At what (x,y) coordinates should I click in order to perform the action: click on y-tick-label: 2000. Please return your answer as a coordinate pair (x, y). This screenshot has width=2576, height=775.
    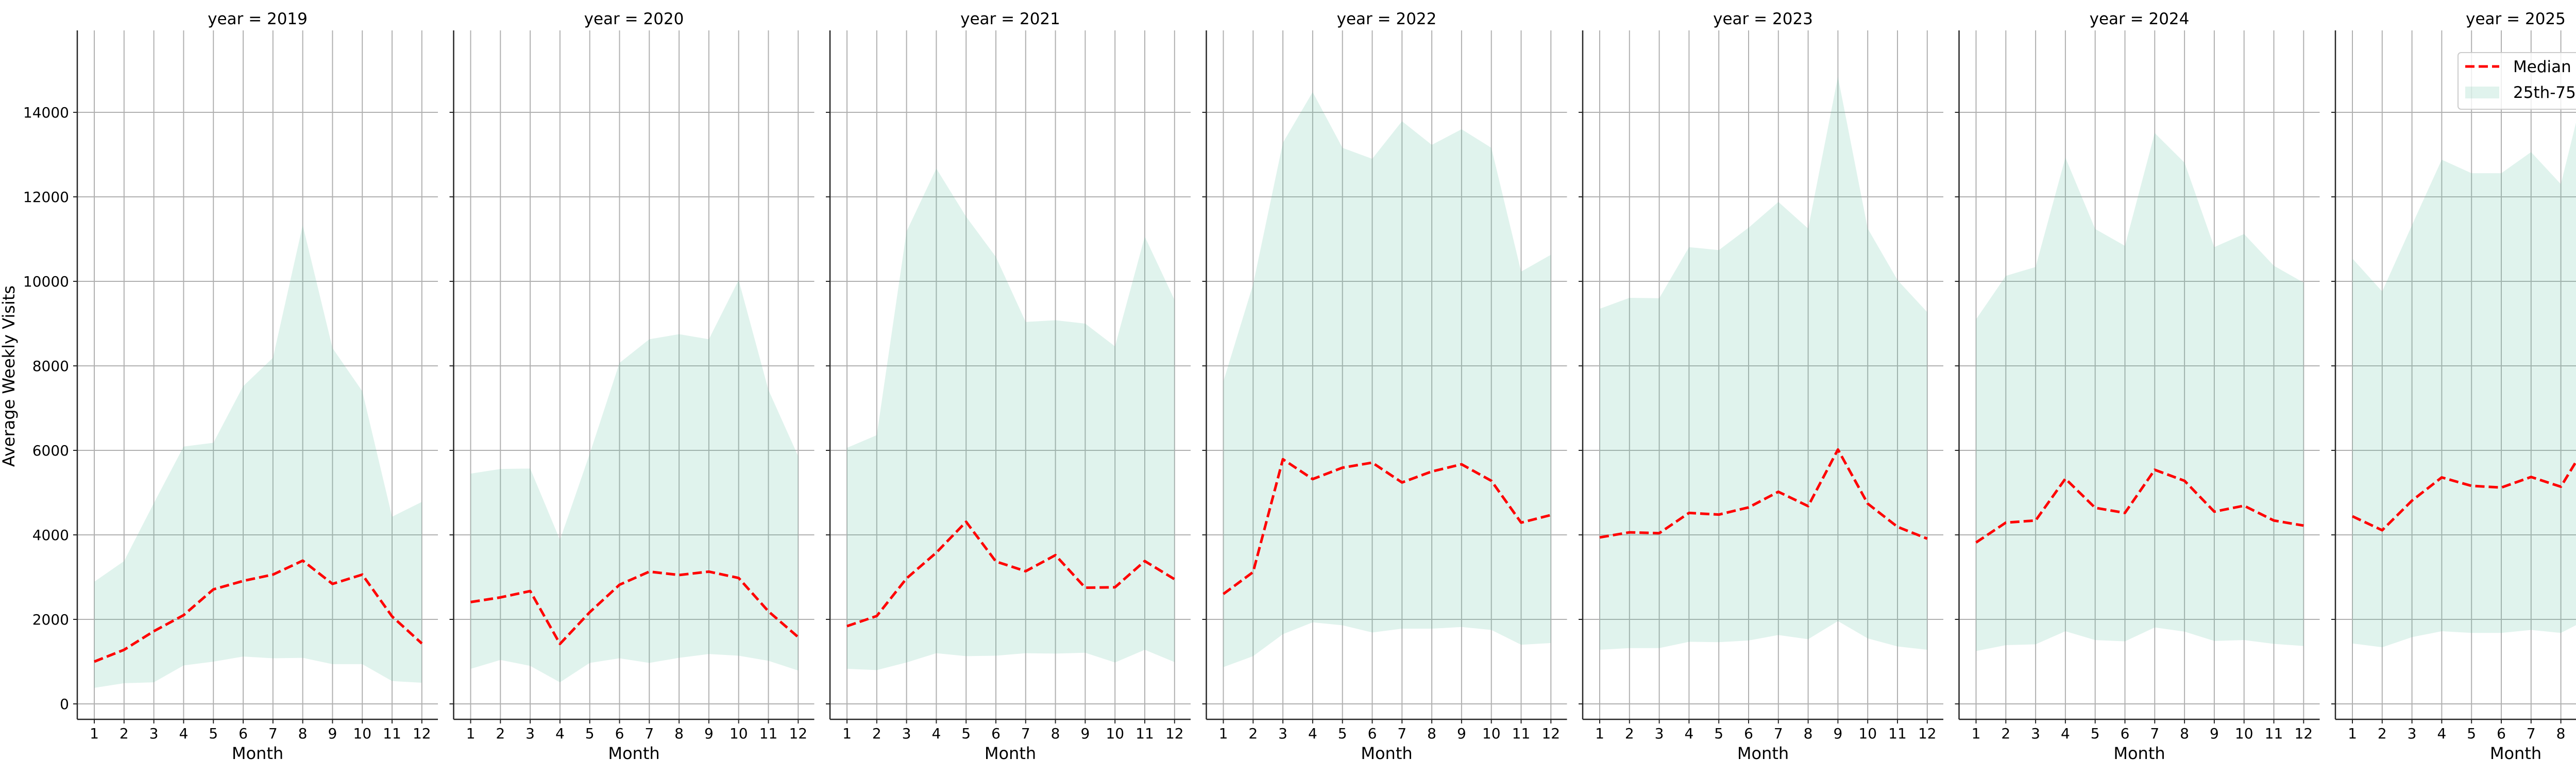
    Looking at the image, I should click on (51, 619).